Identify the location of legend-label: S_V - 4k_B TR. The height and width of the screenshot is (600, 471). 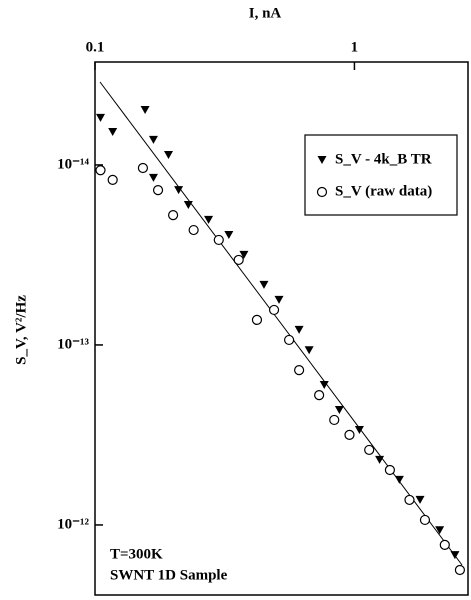
(383, 159).